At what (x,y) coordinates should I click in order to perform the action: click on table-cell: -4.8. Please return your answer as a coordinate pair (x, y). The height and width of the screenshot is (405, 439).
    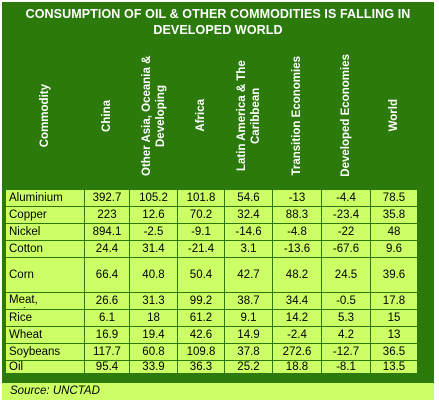
    Looking at the image, I should click on (297, 232).